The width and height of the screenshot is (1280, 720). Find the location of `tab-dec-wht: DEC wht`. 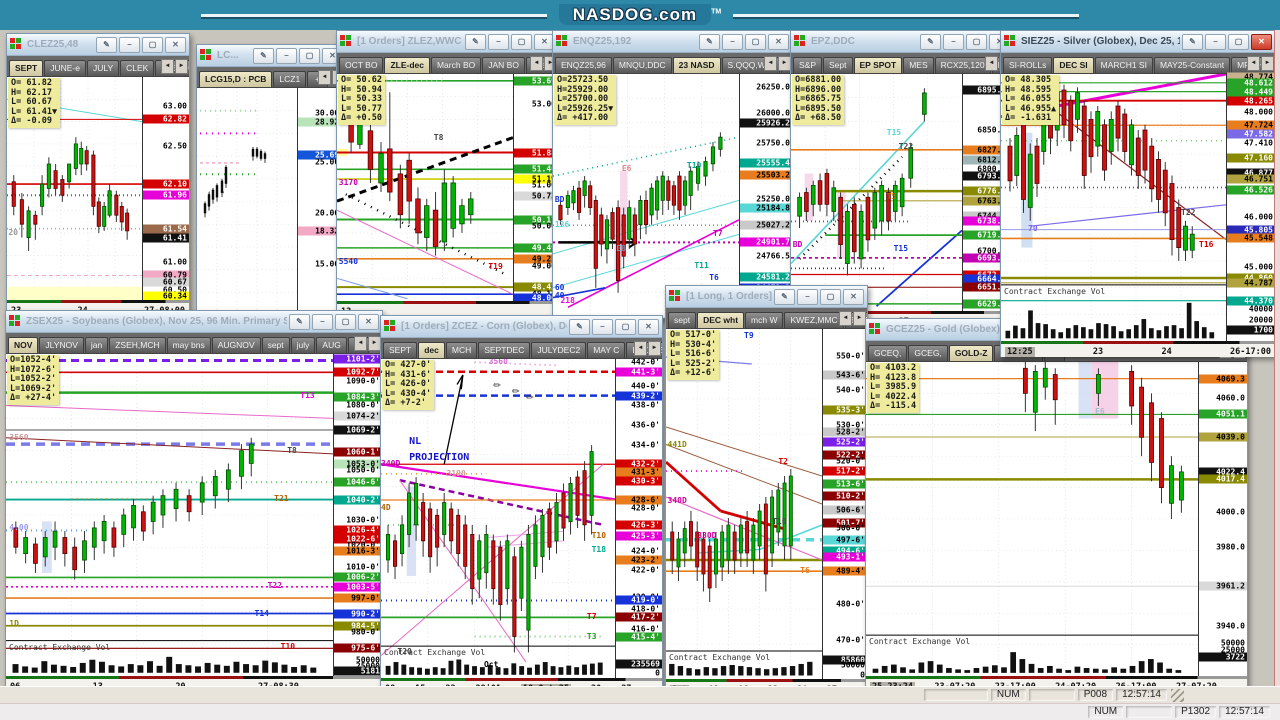

tab-dec-wht: DEC wht is located at coordinates (721, 320).